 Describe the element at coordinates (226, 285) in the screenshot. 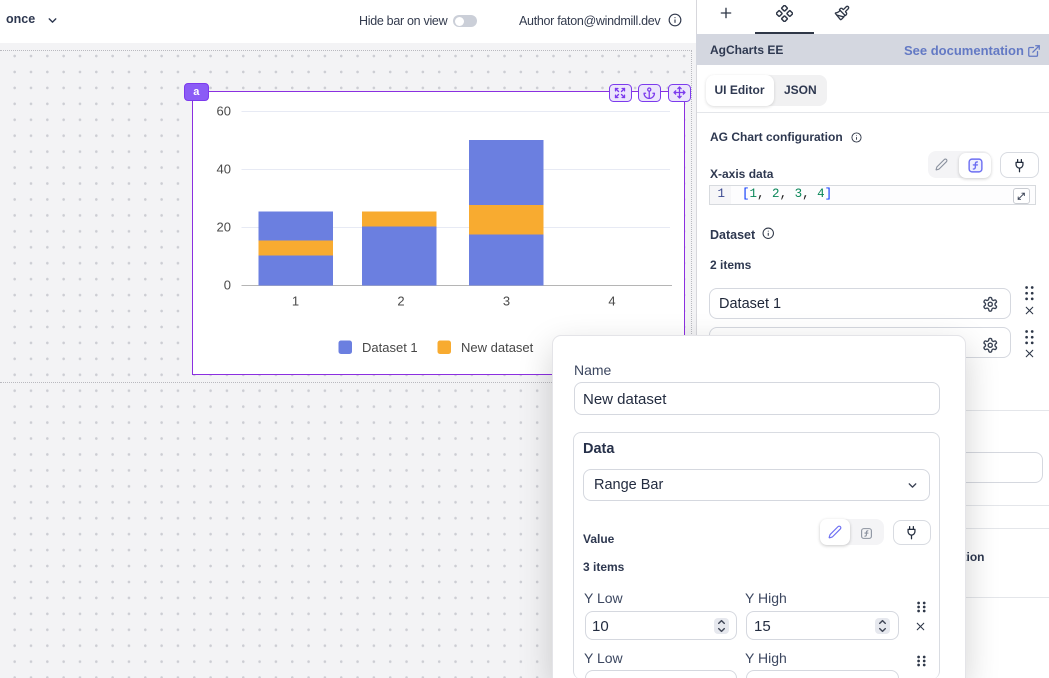

I see `svg-text: 0` at that location.